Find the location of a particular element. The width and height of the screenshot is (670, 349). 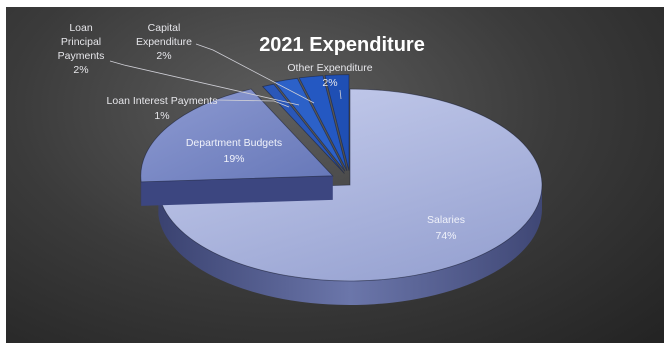

slice-label-department-budgets: Department Budgets 19% is located at coordinates (234, 151).